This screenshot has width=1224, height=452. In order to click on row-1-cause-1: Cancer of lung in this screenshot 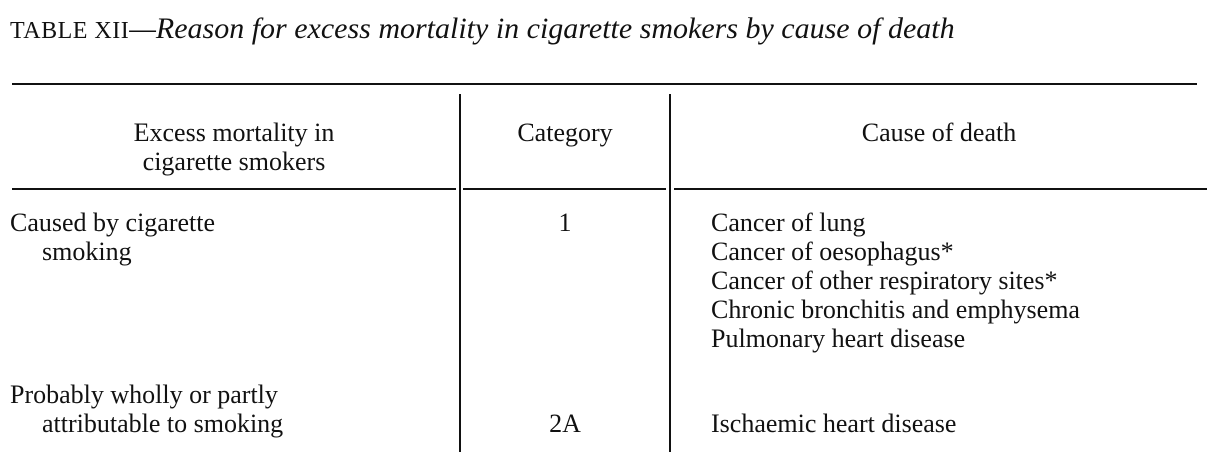, I will do `click(788, 222)`.